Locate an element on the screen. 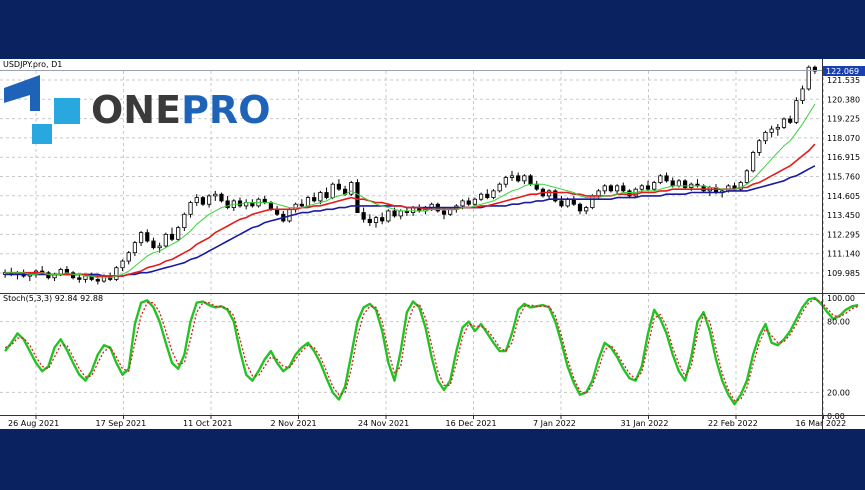 This screenshot has width=865, height=490. logo-text-one: ONE is located at coordinates (136, 110).